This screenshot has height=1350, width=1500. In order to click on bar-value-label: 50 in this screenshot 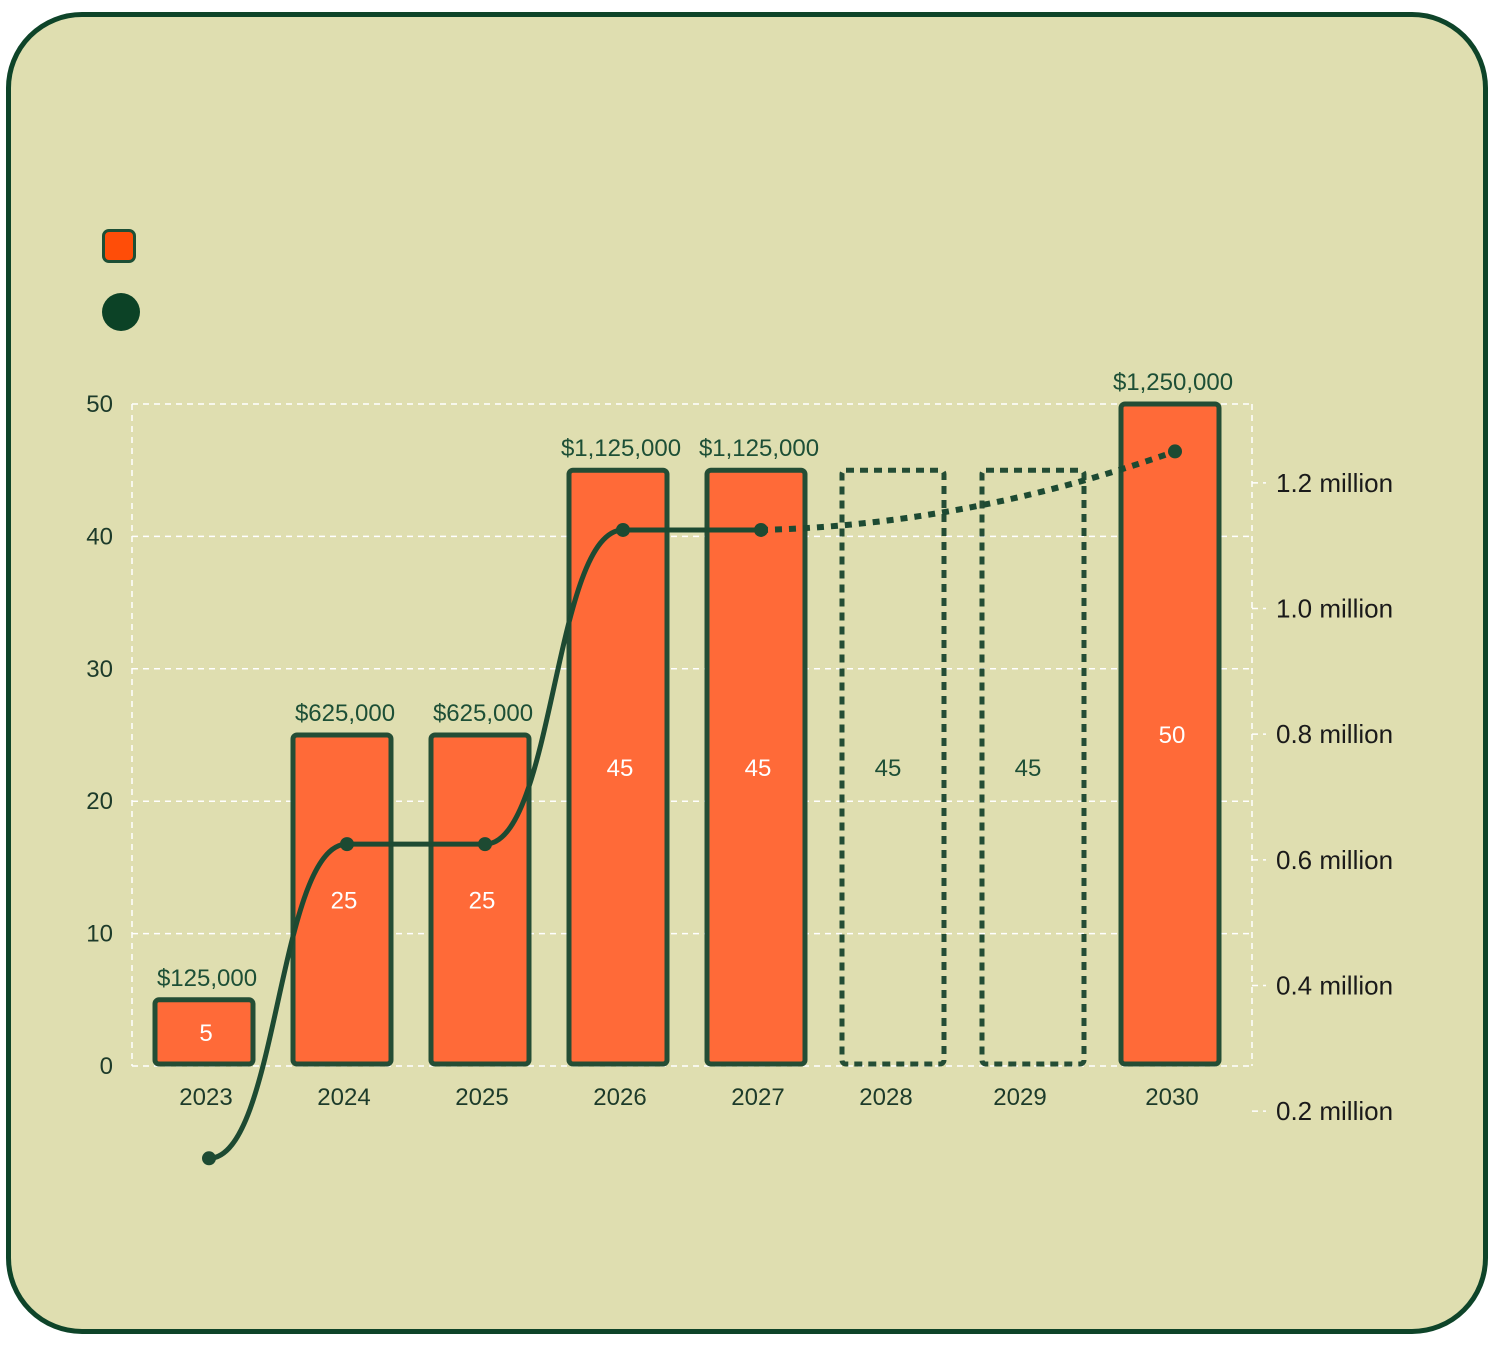, I will do `click(1172, 735)`.